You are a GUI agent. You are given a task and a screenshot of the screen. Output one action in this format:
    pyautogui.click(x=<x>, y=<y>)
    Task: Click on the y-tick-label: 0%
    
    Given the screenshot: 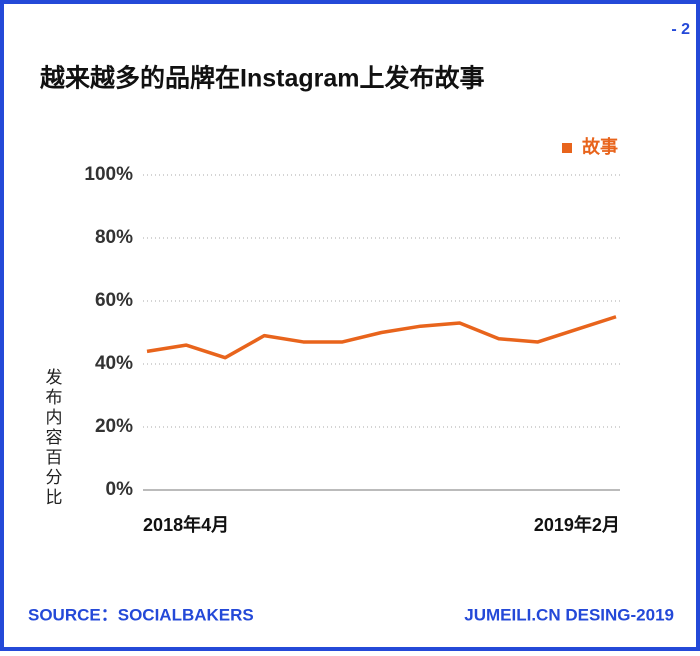 What is the action you would take?
    pyautogui.click(x=120, y=489)
    